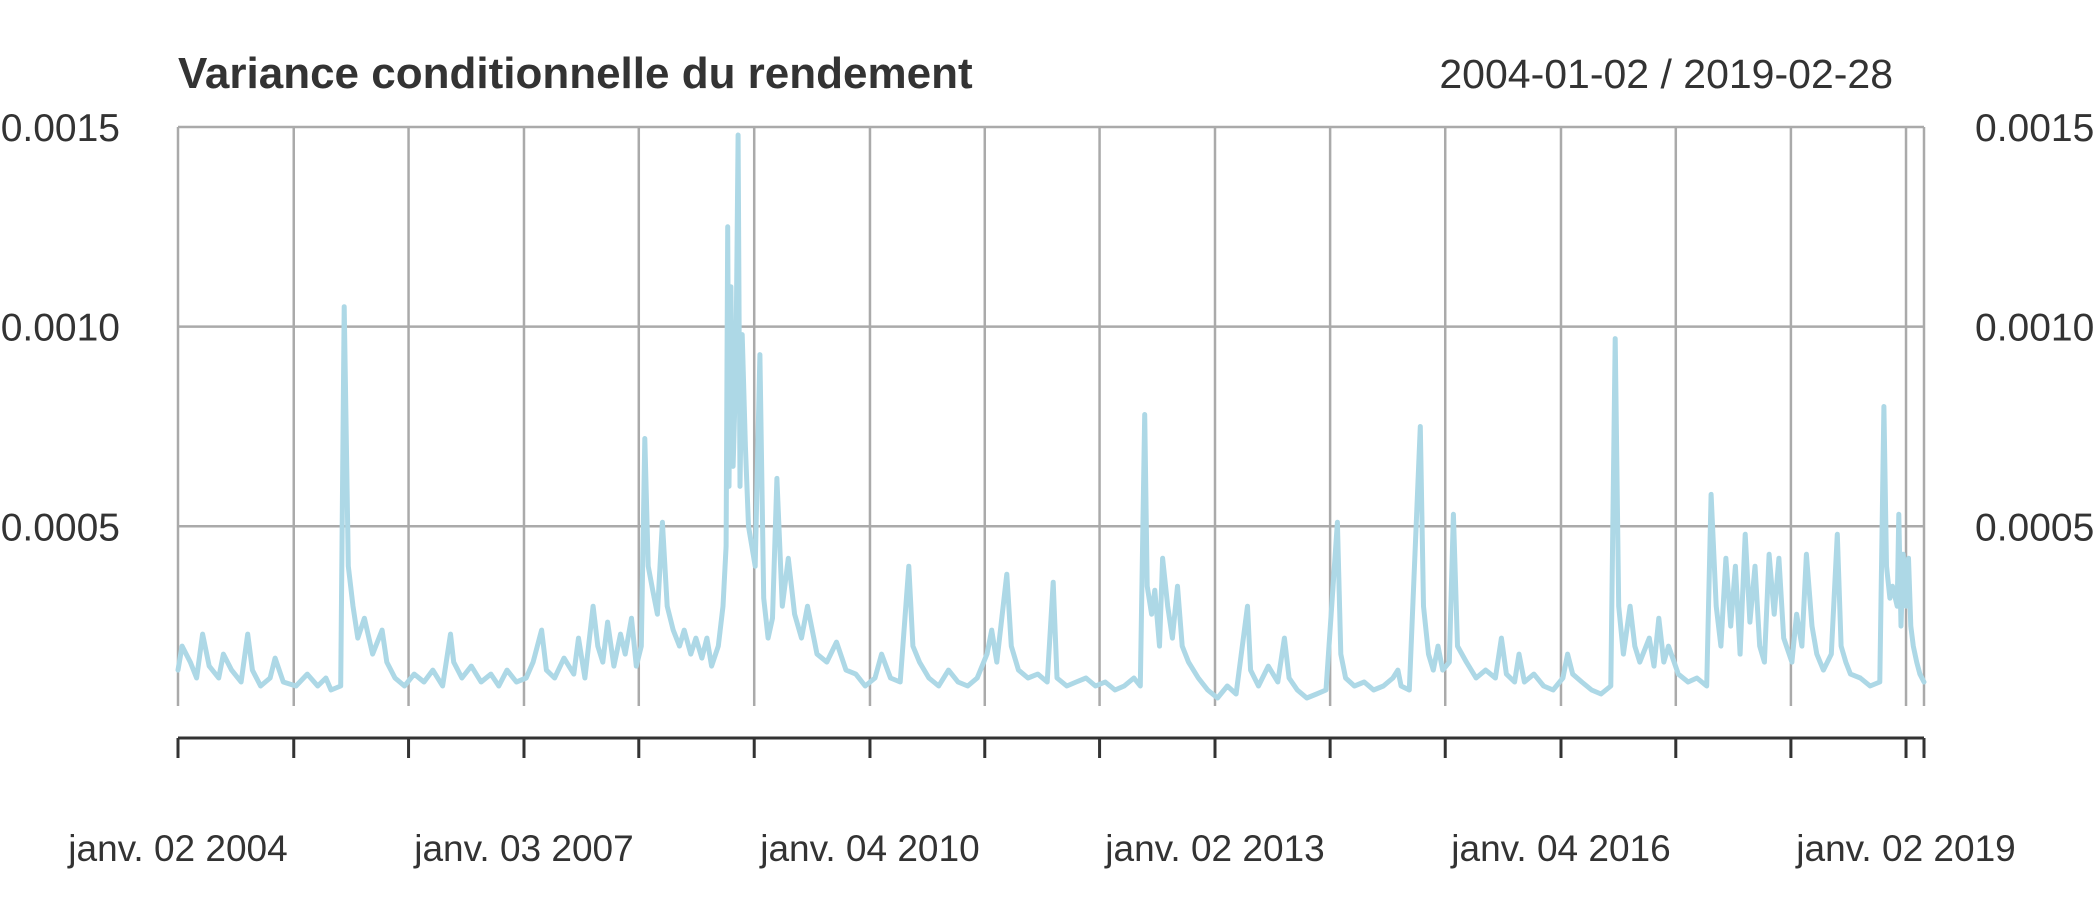 The image size is (2100, 900). What do you see at coordinates (1560, 848) in the screenshot?
I see `x-tick-label: janv. 04 2016` at bounding box center [1560, 848].